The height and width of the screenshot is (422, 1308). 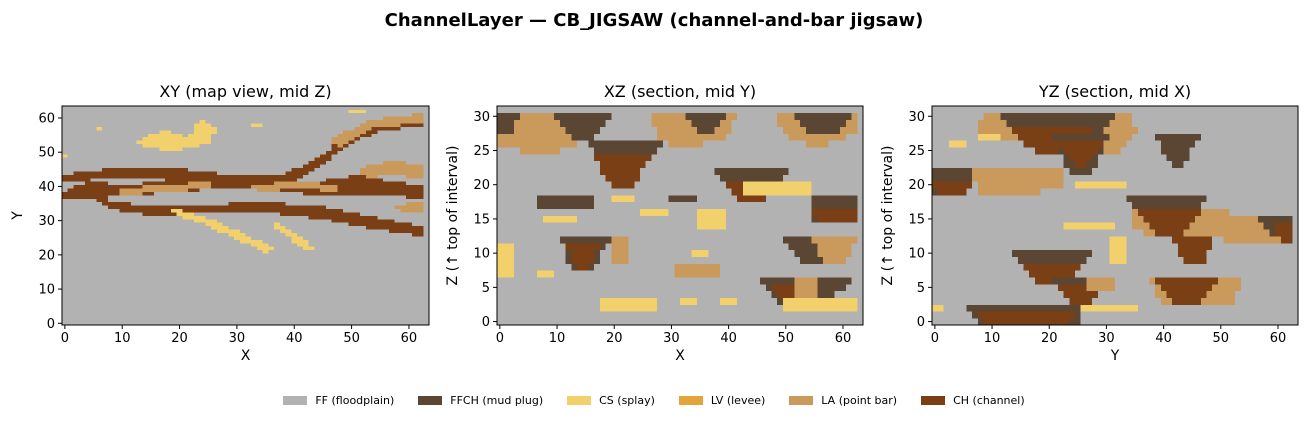 I want to click on y-tick-label: 25, so click(x=481, y=151).